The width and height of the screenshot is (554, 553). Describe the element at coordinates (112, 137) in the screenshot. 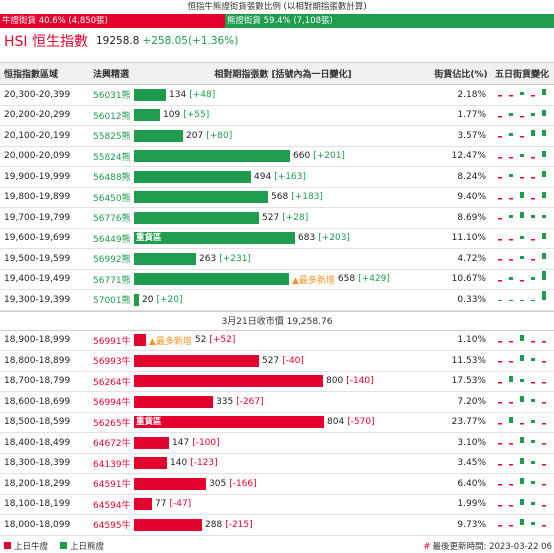

I see `warrant-code-link: 55825熊` at that location.